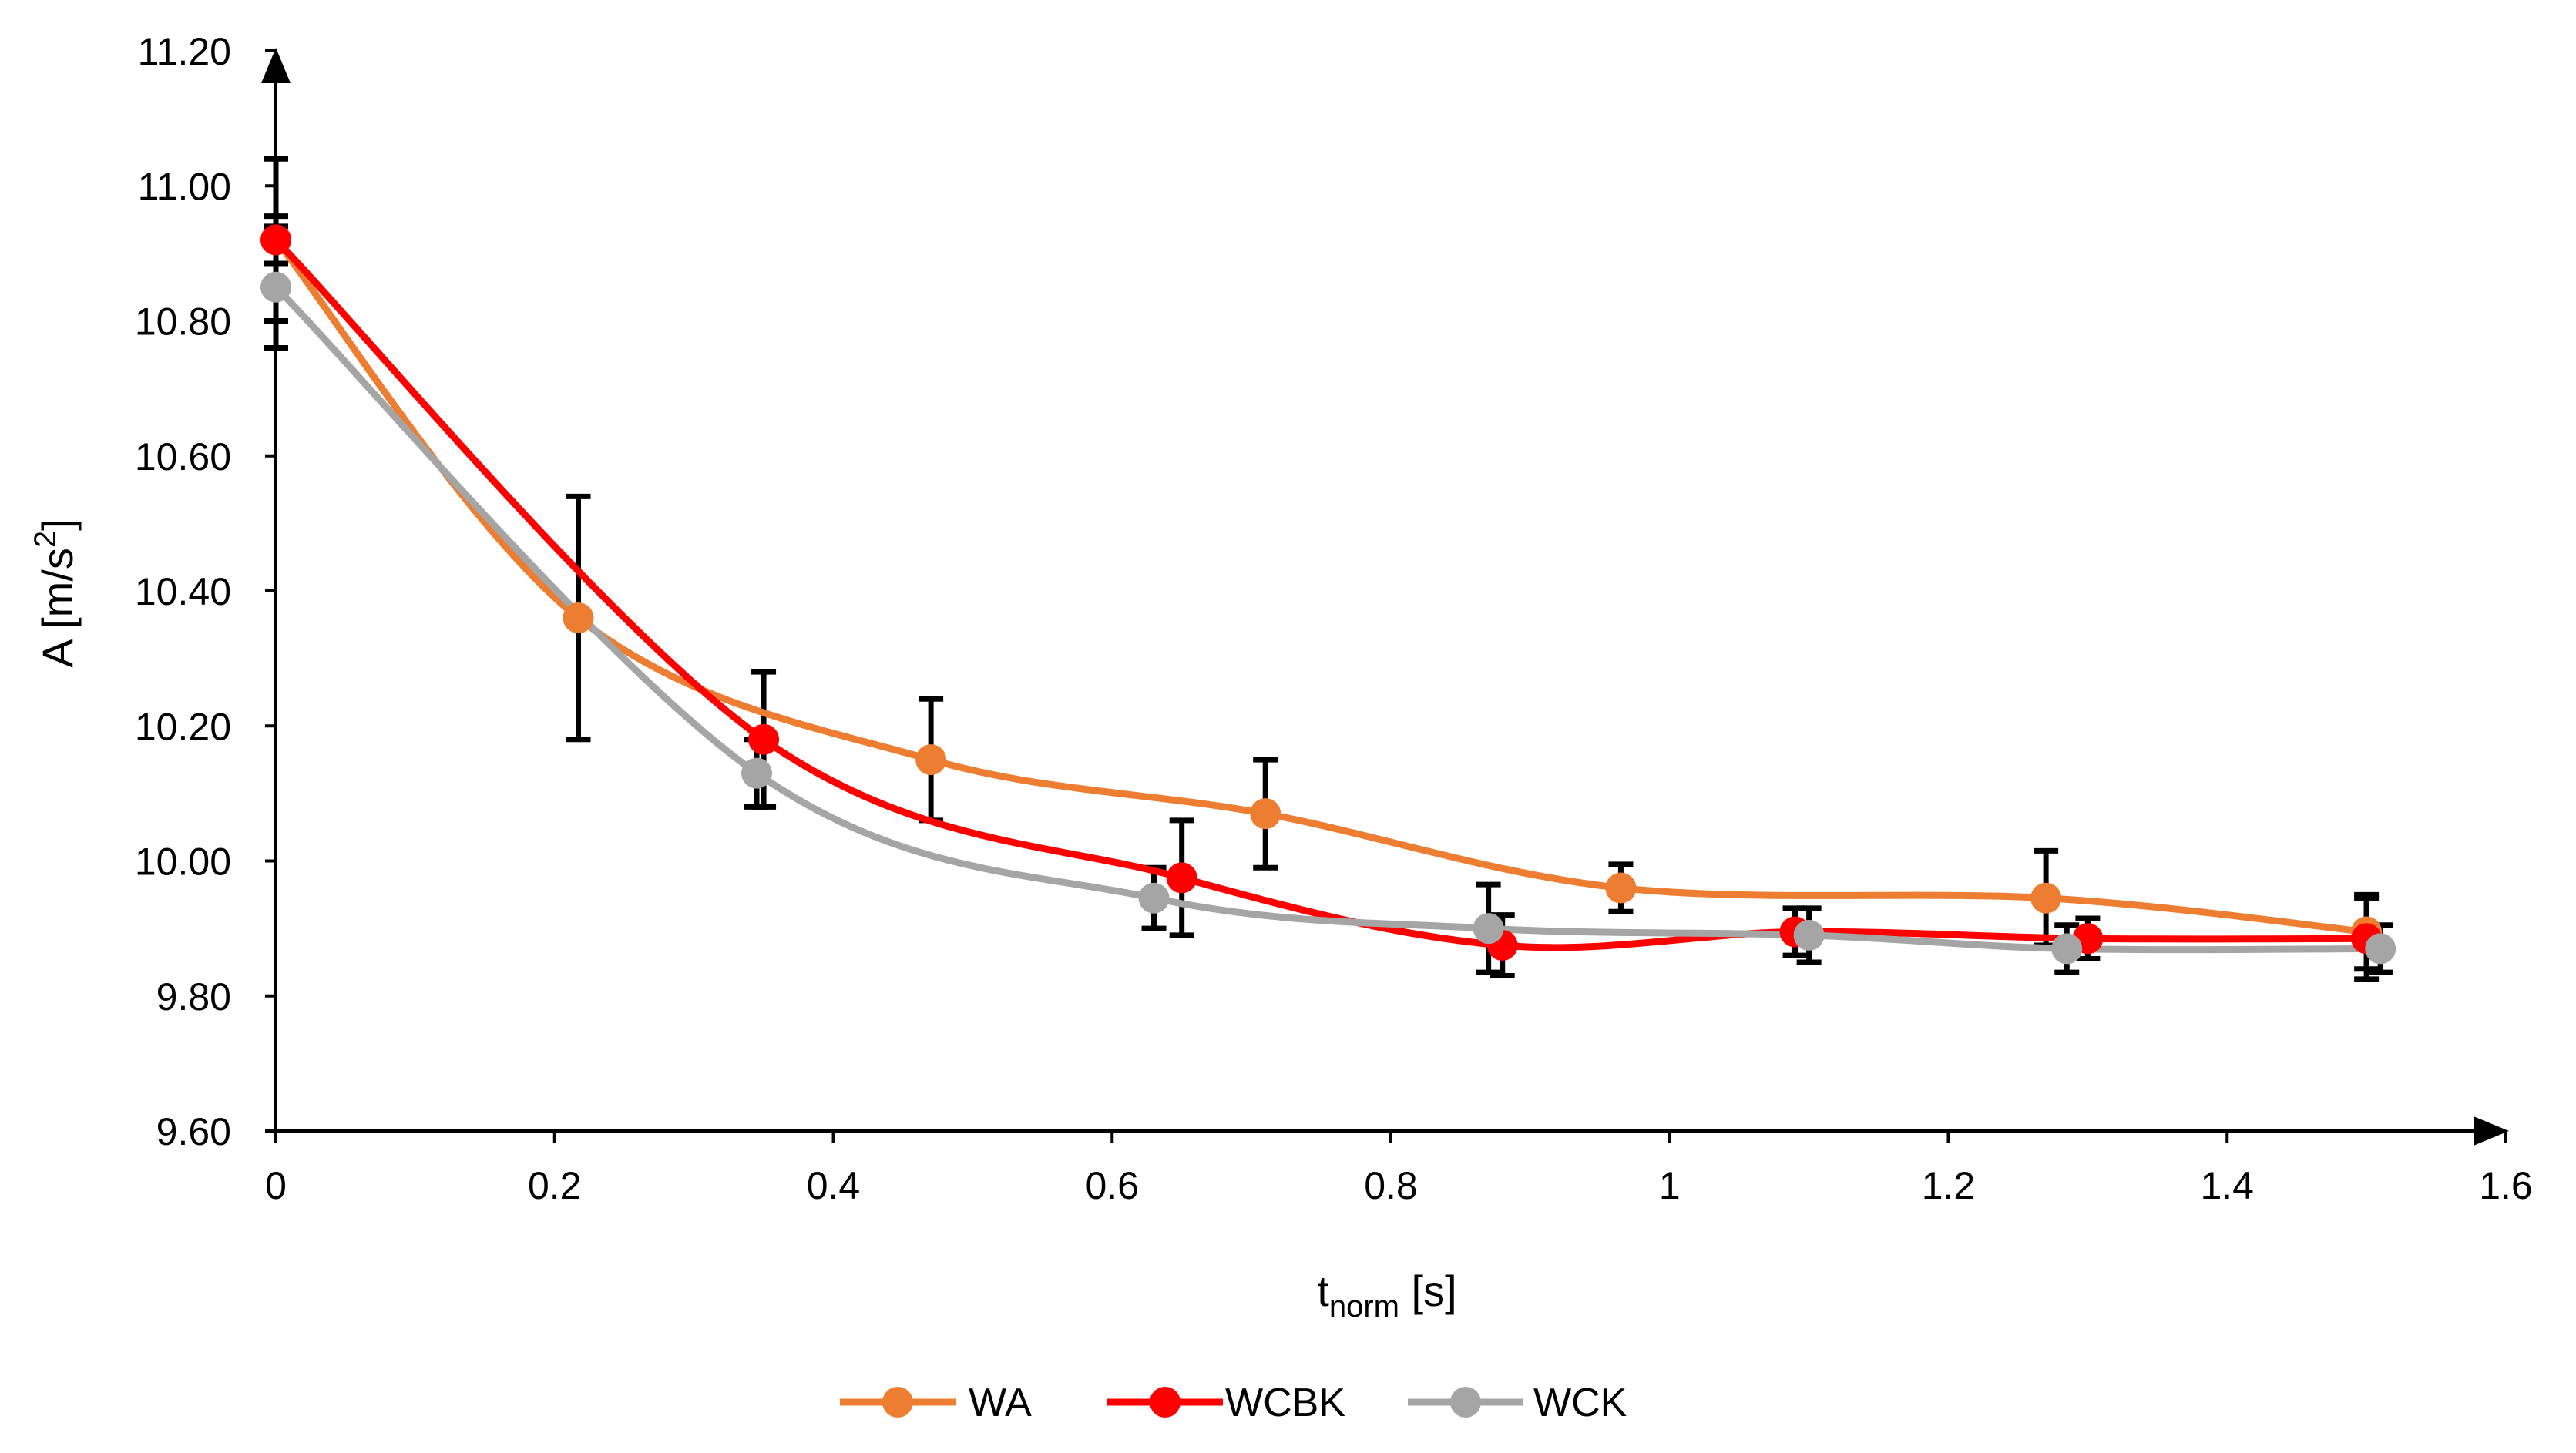  Describe the element at coordinates (193, 1131) in the screenshot. I see `y-tick-label: 9.60` at that location.